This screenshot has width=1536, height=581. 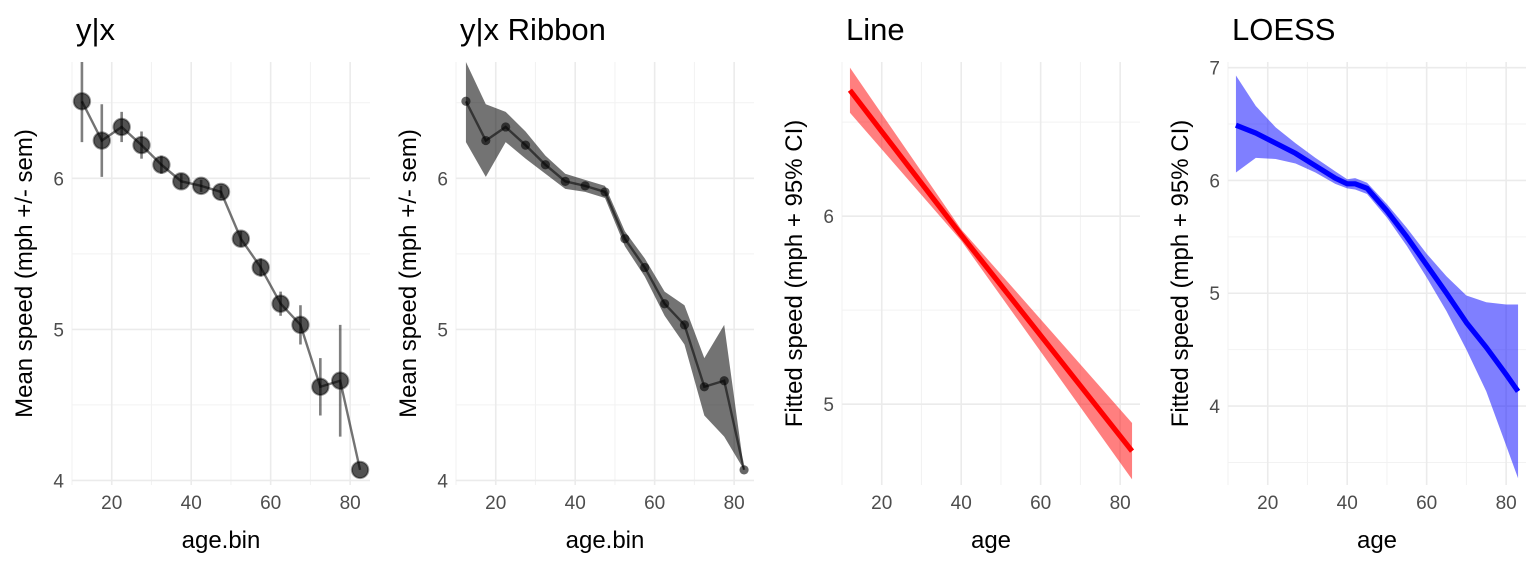 What do you see at coordinates (1283, 29) in the screenshot?
I see `panel-title: LOESS` at bounding box center [1283, 29].